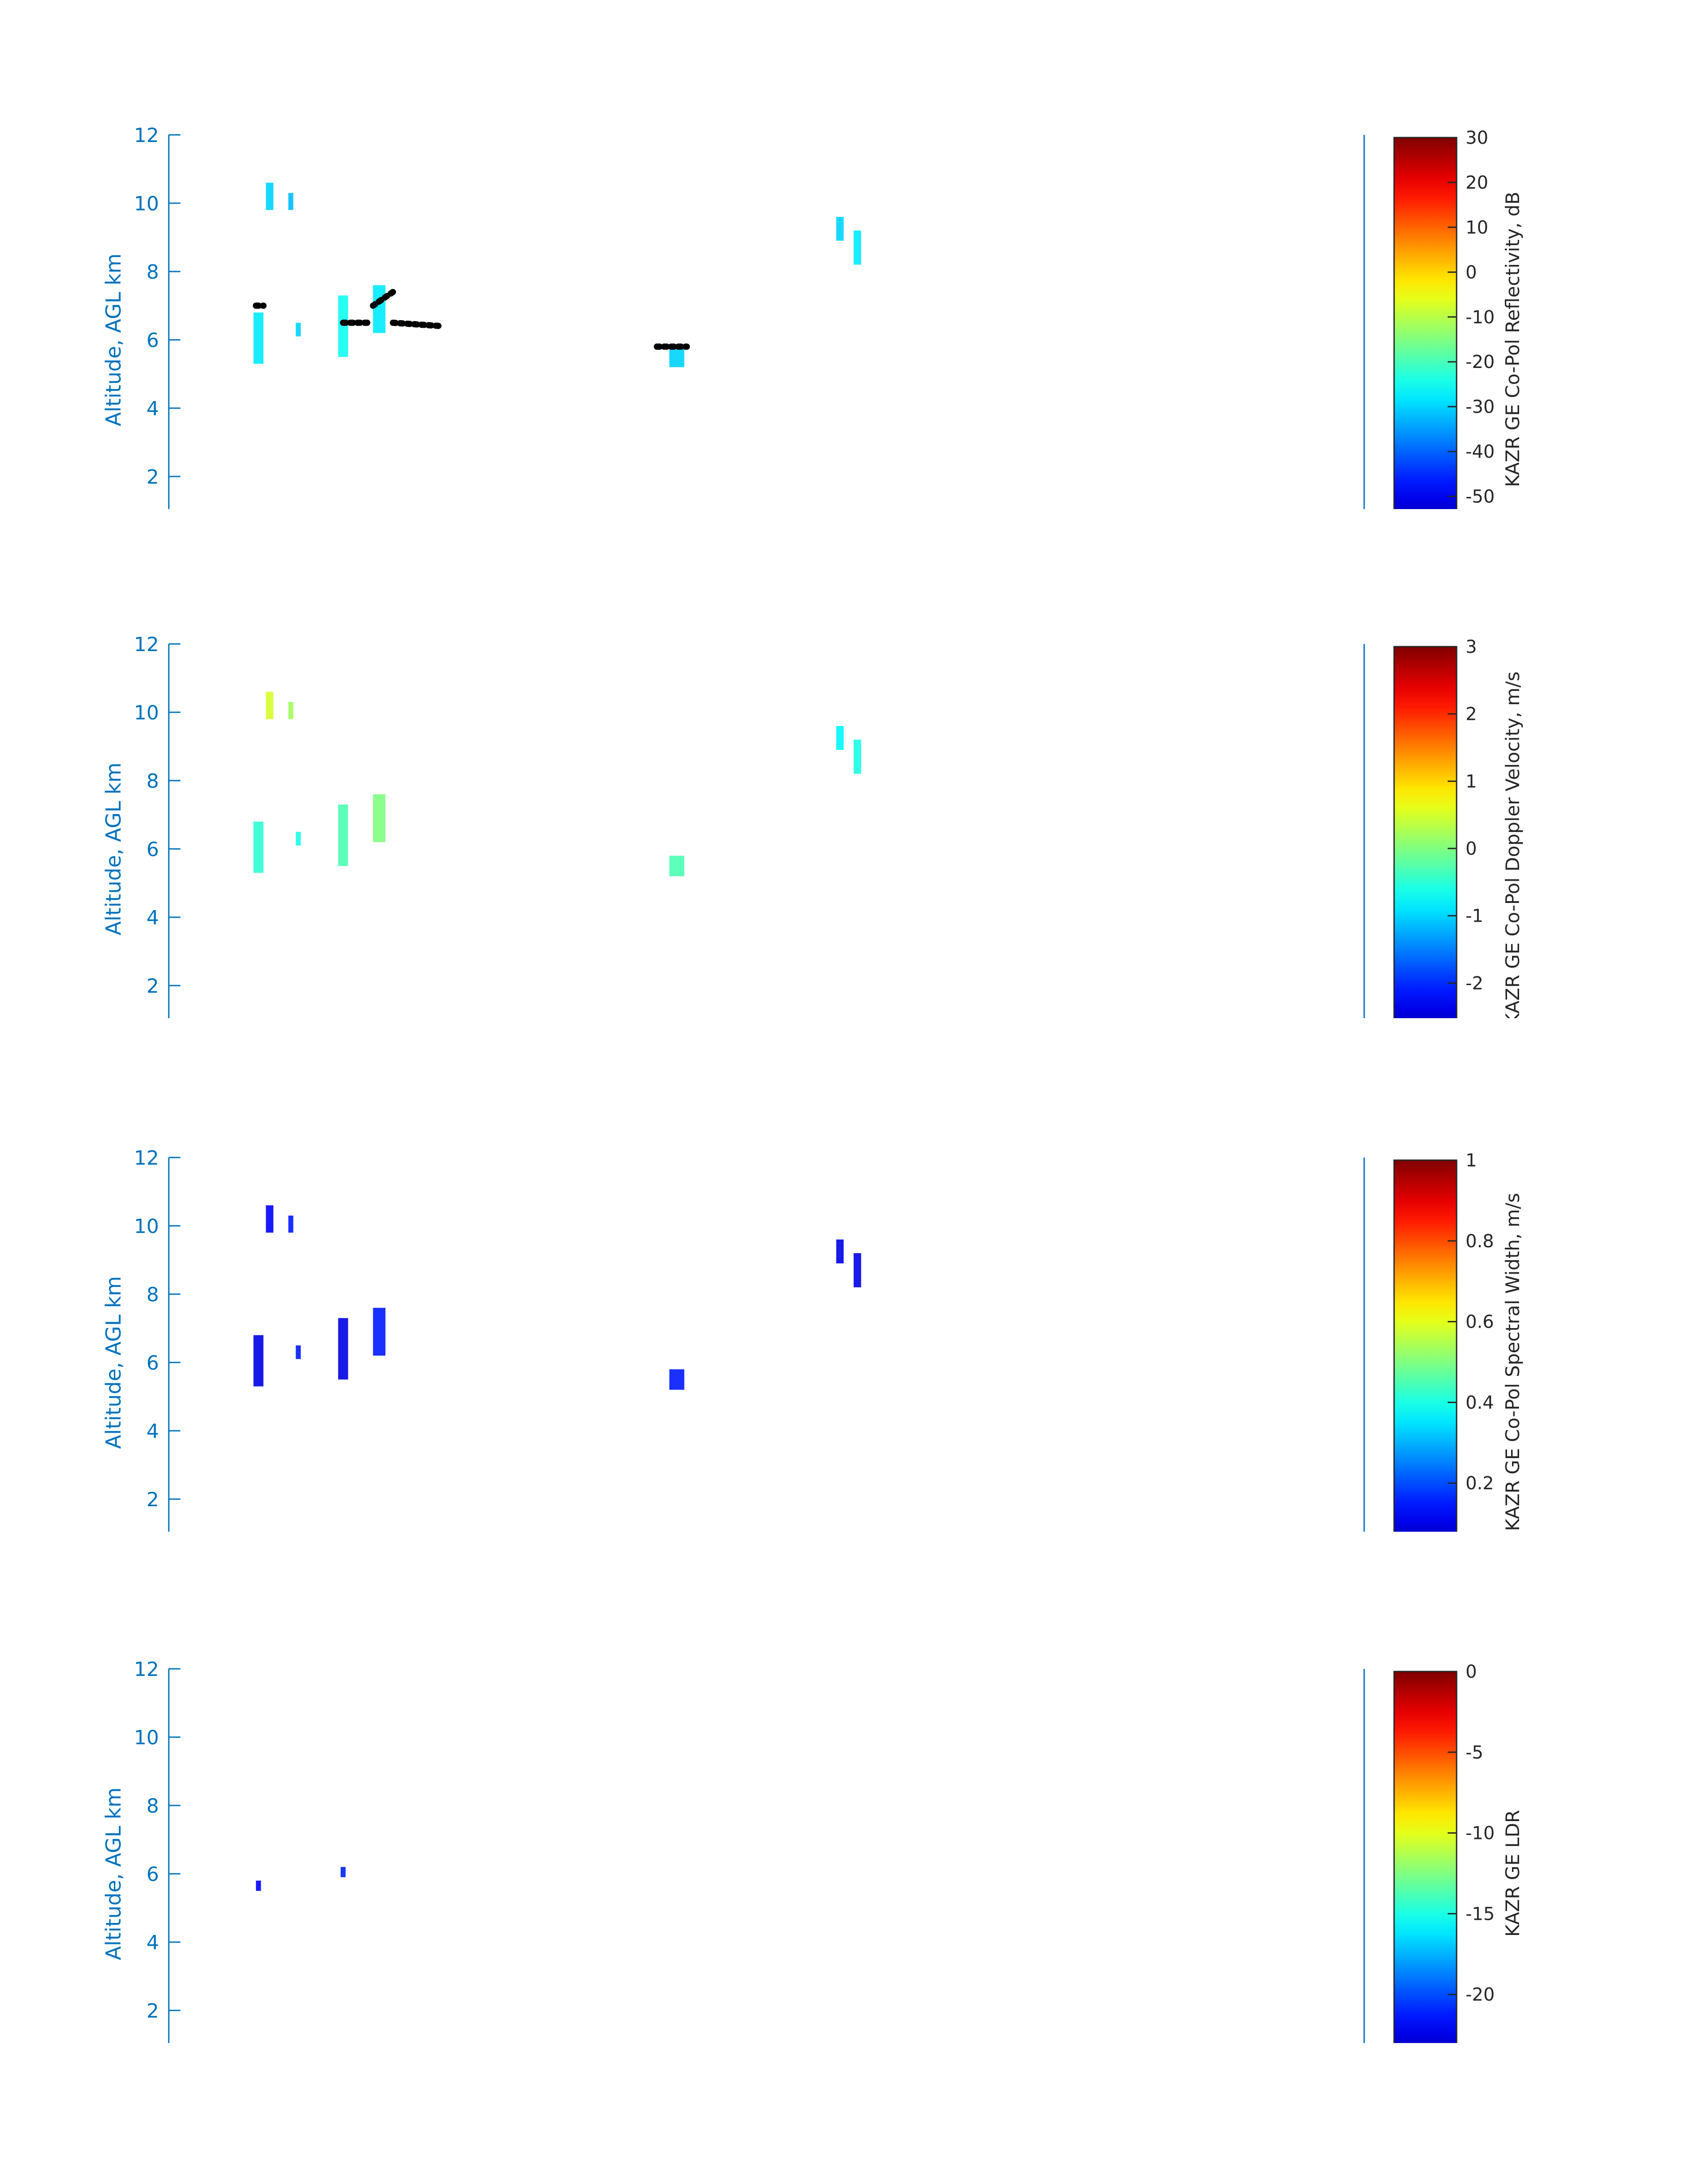 The height and width of the screenshot is (2177, 1708). What do you see at coordinates (1474, 983) in the screenshot?
I see `colorbar-tick-label: -2` at bounding box center [1474, 983].